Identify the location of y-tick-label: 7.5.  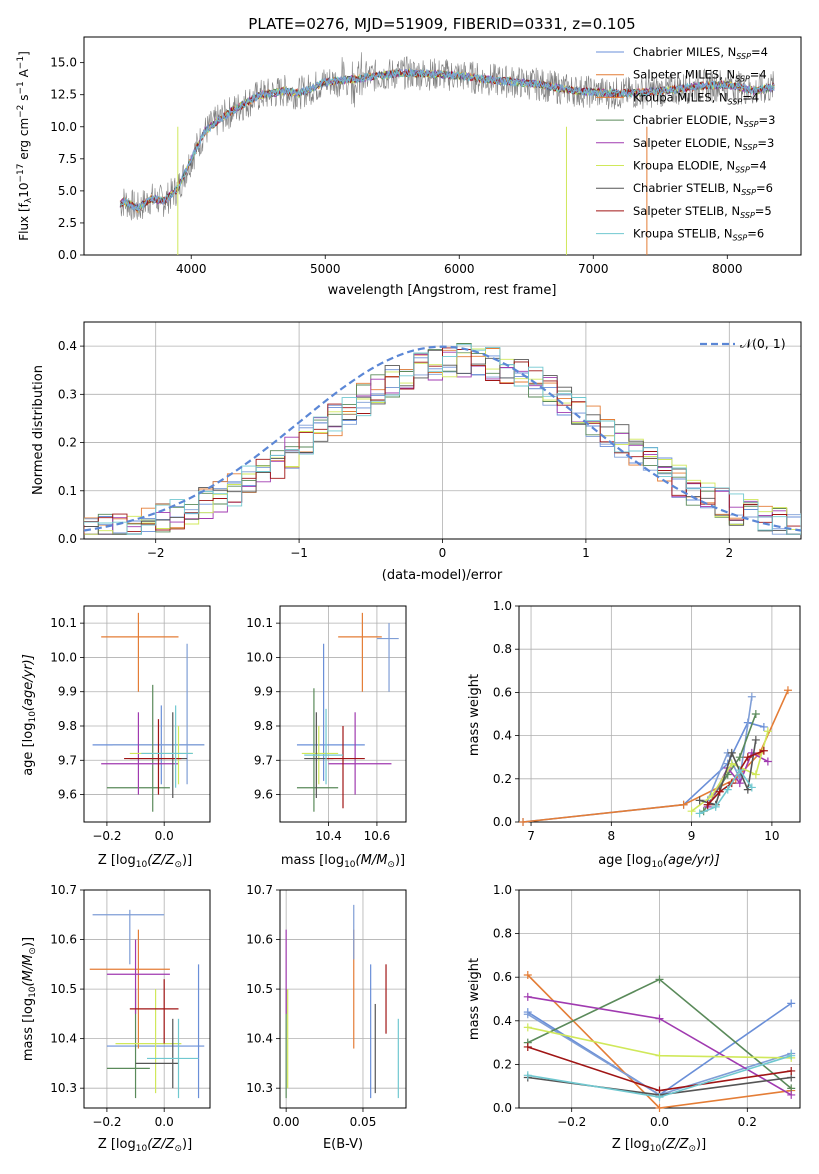
(67, 159).